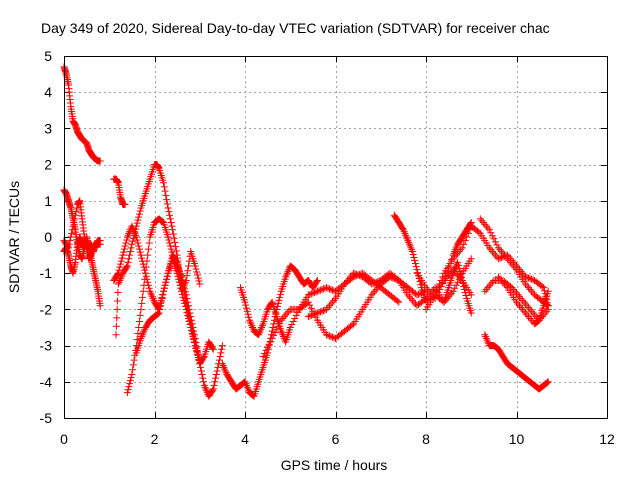 Image resolution: width=640 pixels, height=480 pixels. I want to click on series-s5, so click(119, 191).